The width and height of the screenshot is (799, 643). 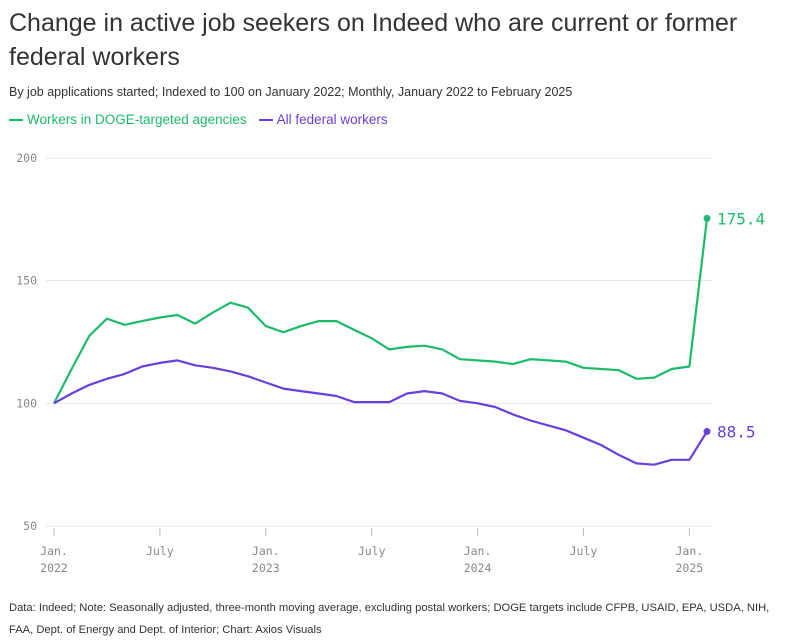 What do you see at coordinates (26, 158) in the screenshot?
I see `y-tick-label-200: 200` at bounding box center [26, 158].